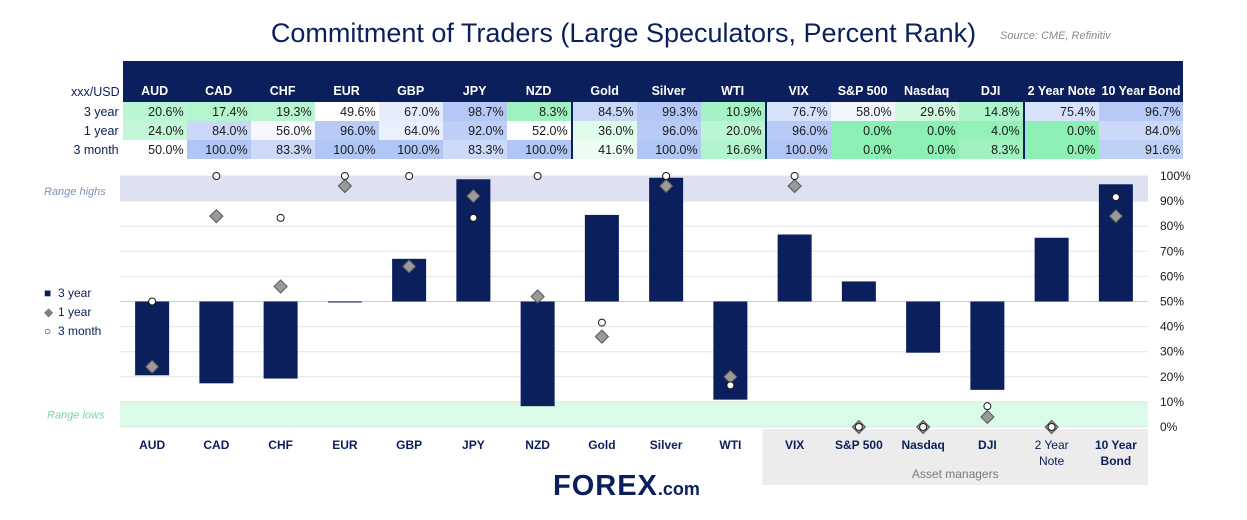 The width and height of the screenshot is (1247, 520). What do you see at coordinates (282, 81) in the screenshot?
I see `table-header-chf: CHF` at bounding box center [282, 81].